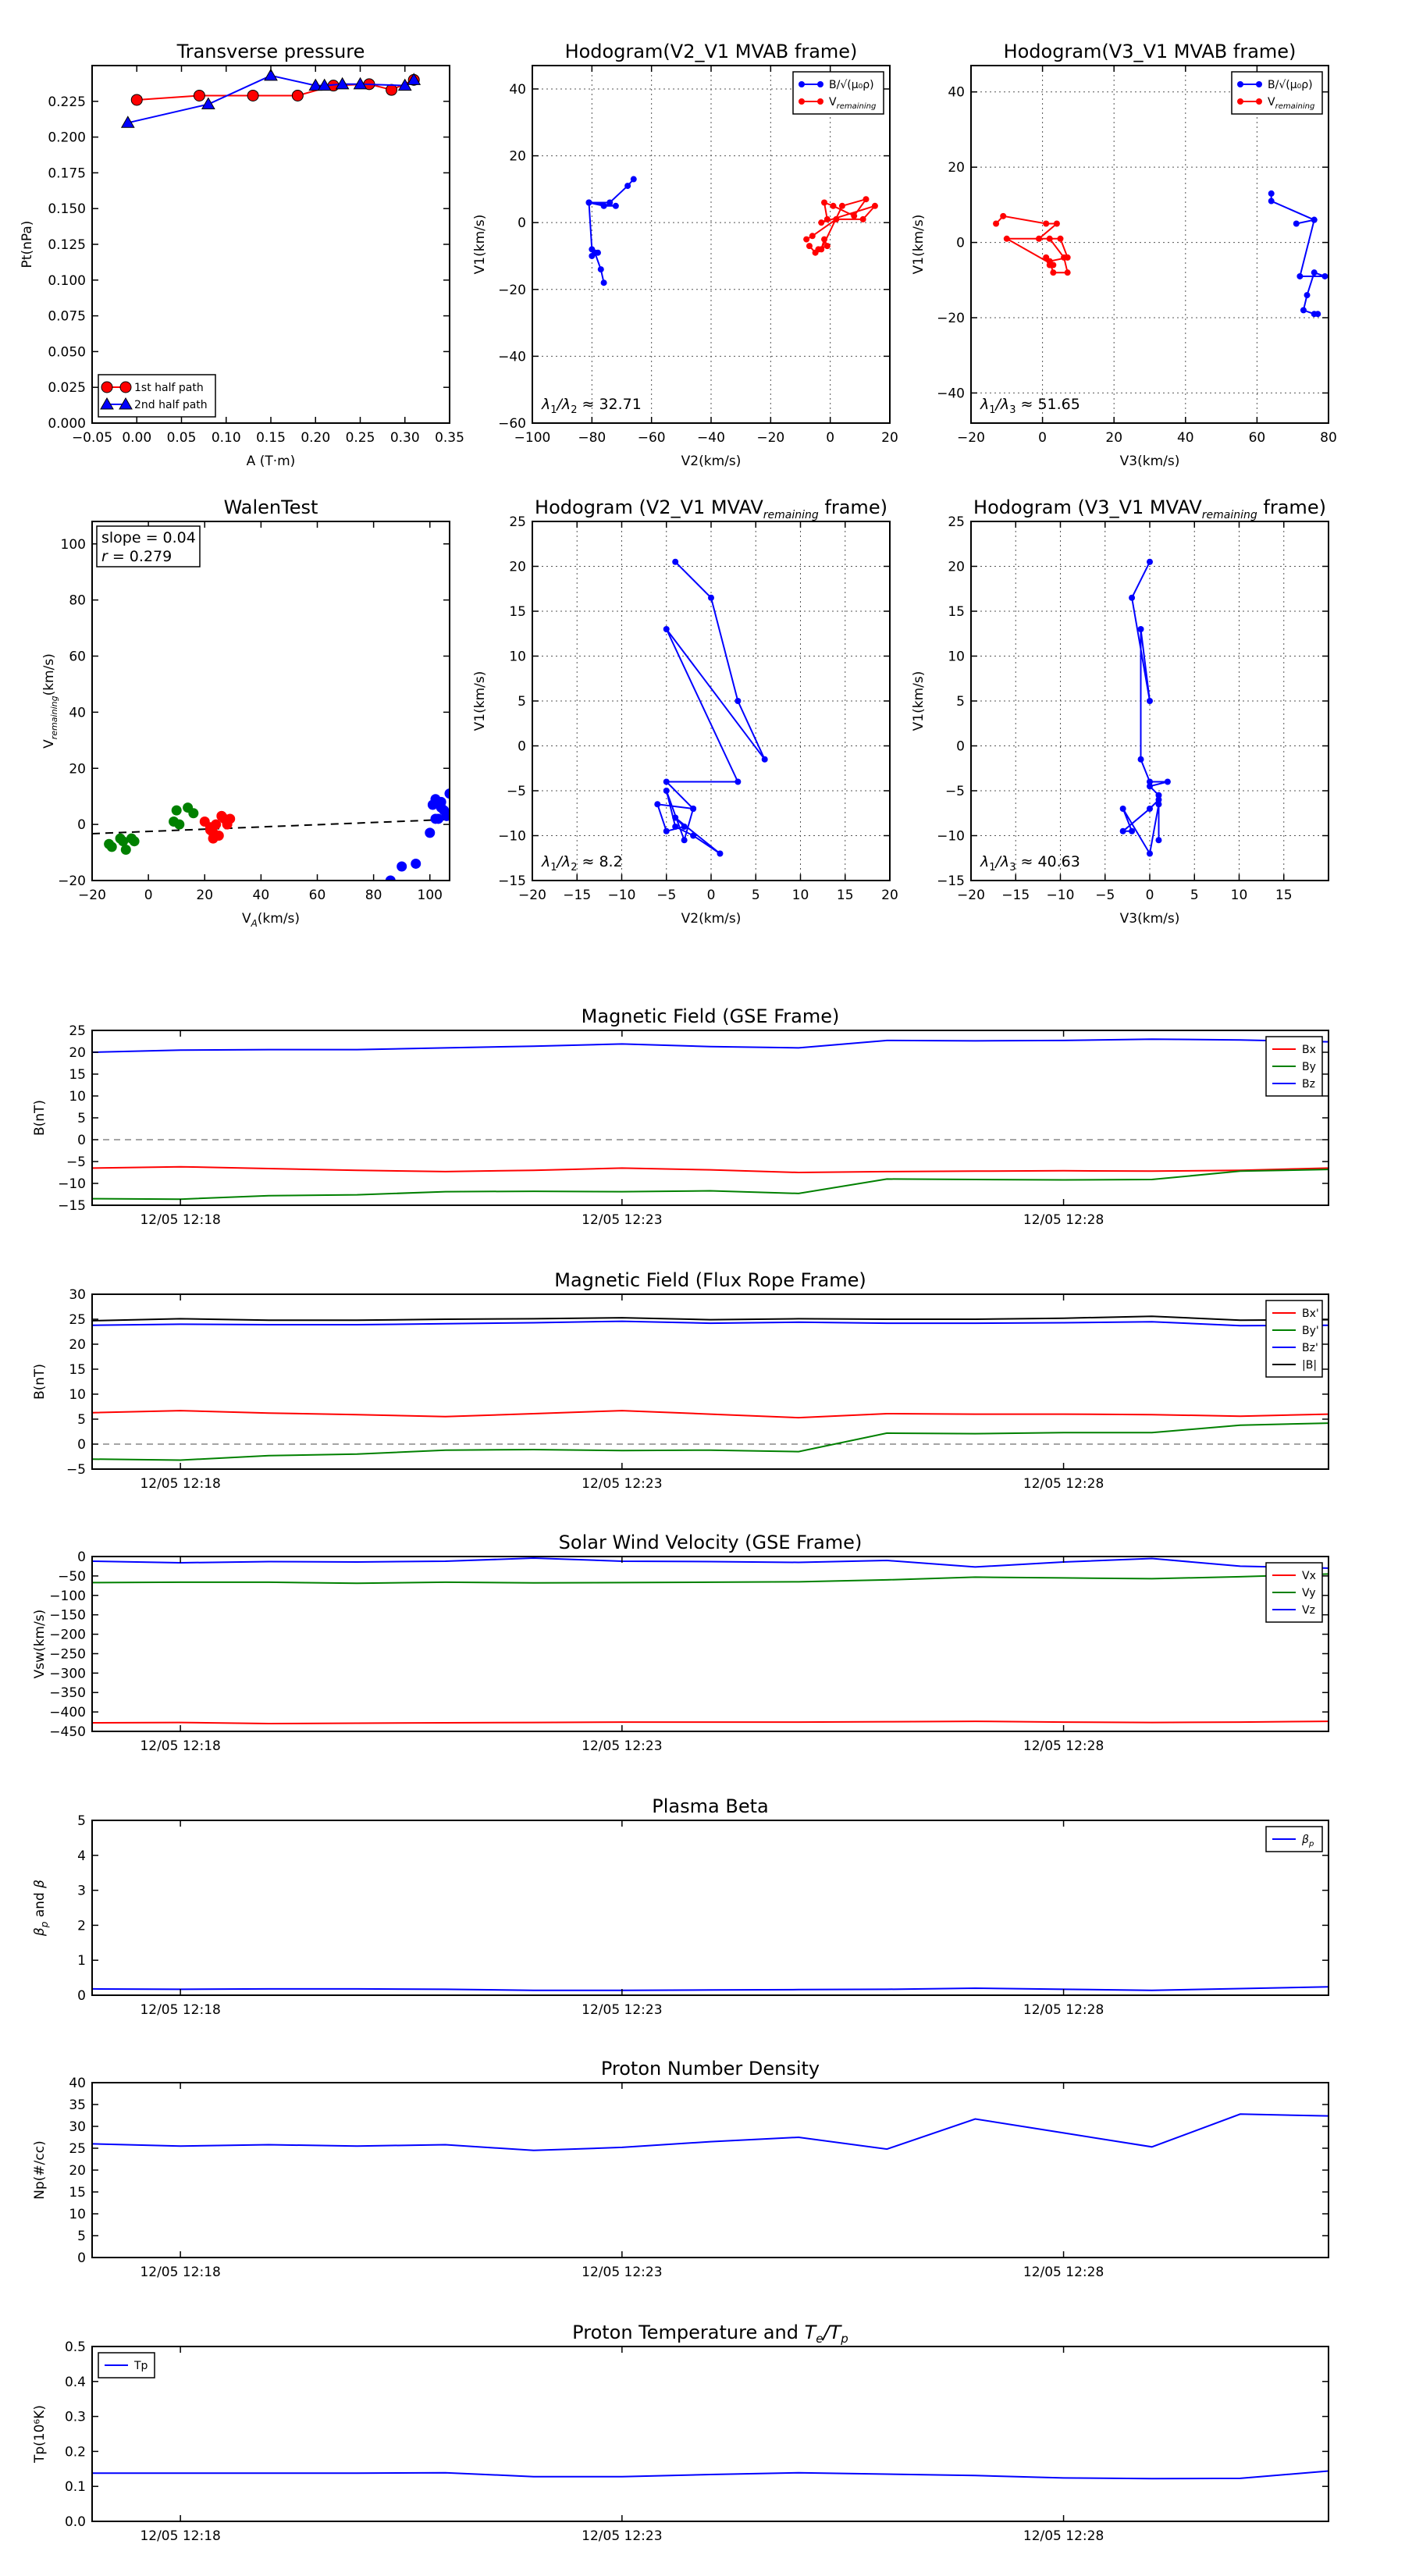  What do you see at coordinates (1061, 895) in the screenshot?
I see `x-tick-label: −10` at bounding box center [1061, 895].